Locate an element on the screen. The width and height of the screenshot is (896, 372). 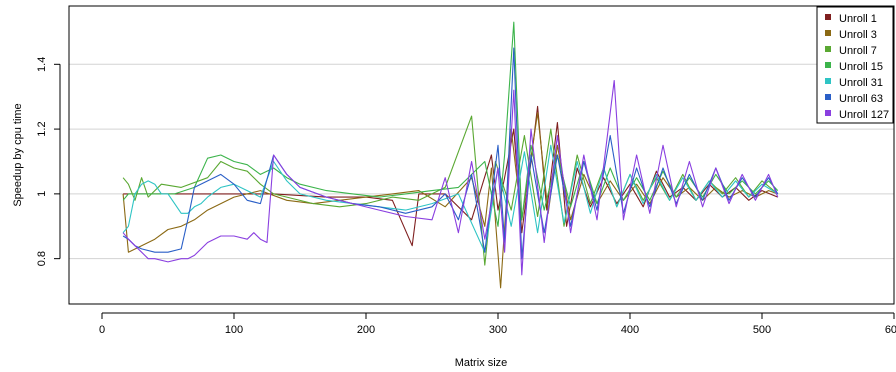
legend-label-5: Unroll 63 is located at coordinates (861, 99).